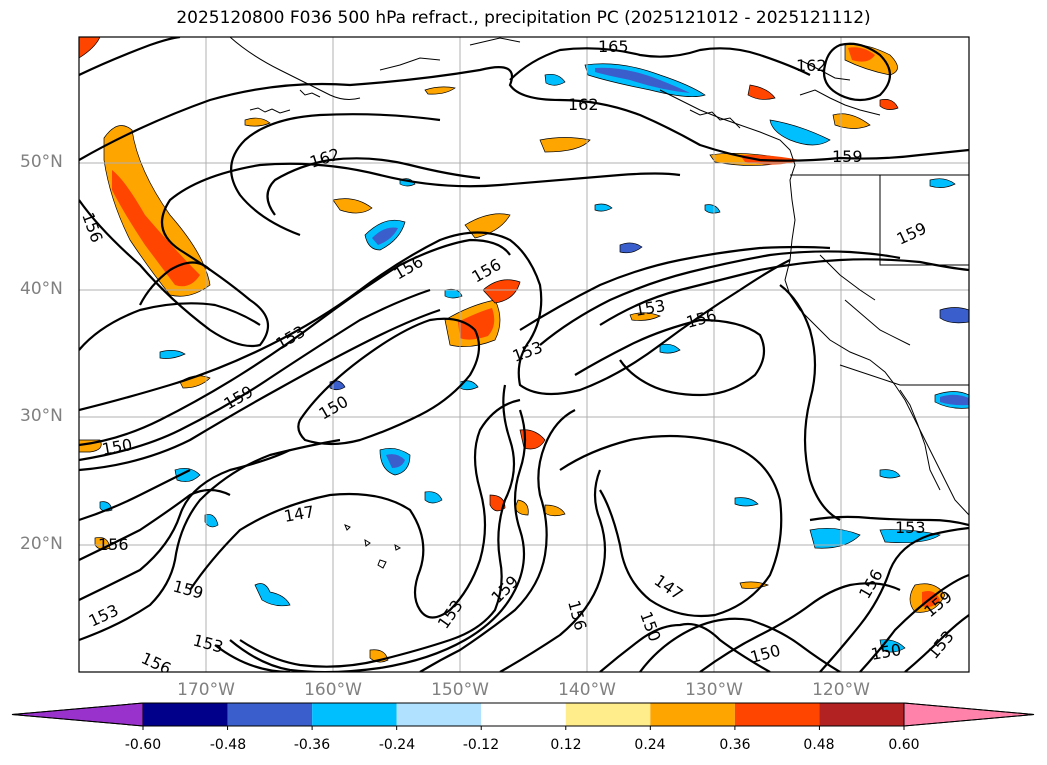  What do you see at coordinates (714, 690) in the screenshot?
I see `lon-label-130w: 130°W` at bounding box center [714, 690].